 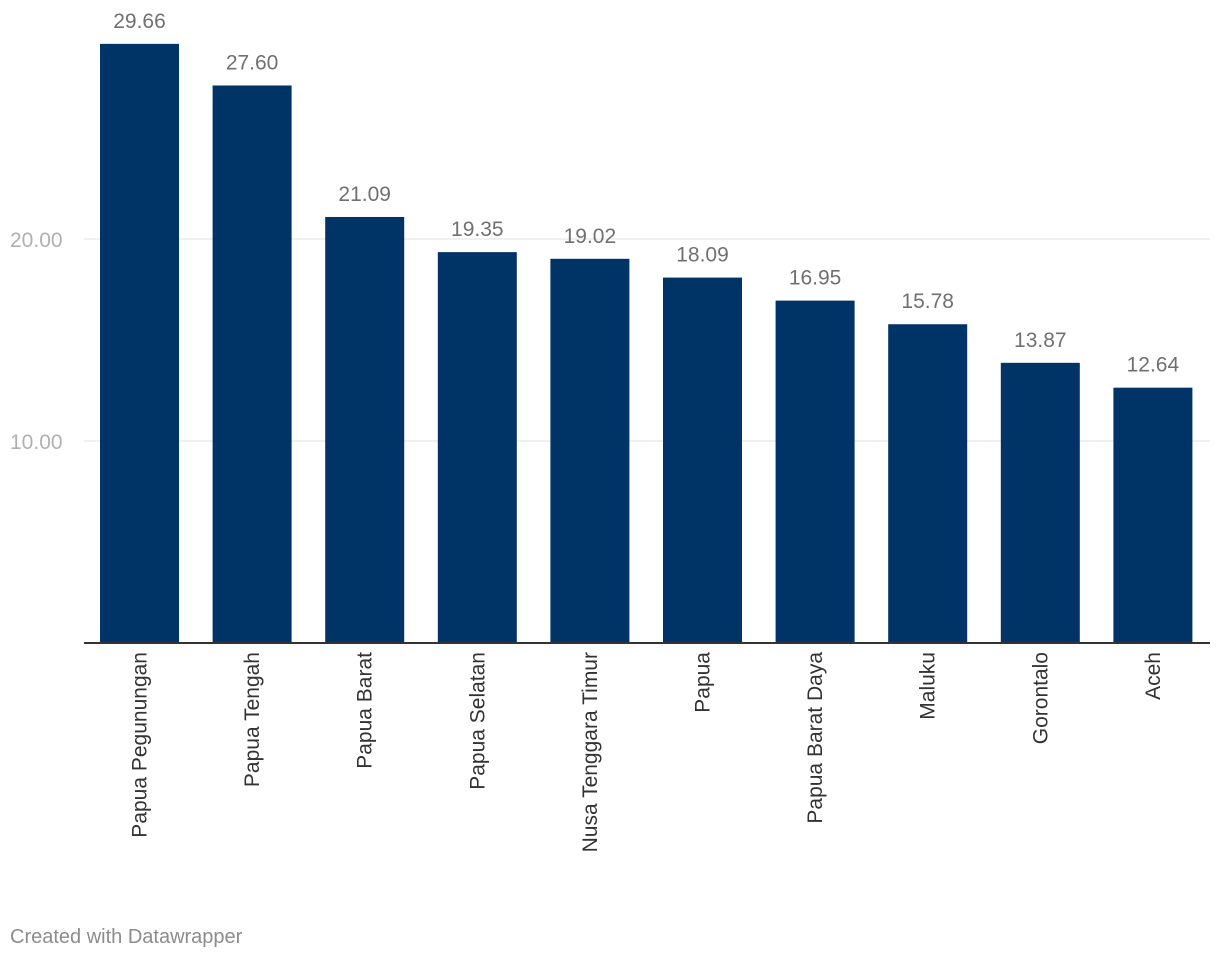 What do you see at coordinates (590, 236) in the screenshot?
I see `bar-value-label: 19.02` at bounding box center [590, 236].